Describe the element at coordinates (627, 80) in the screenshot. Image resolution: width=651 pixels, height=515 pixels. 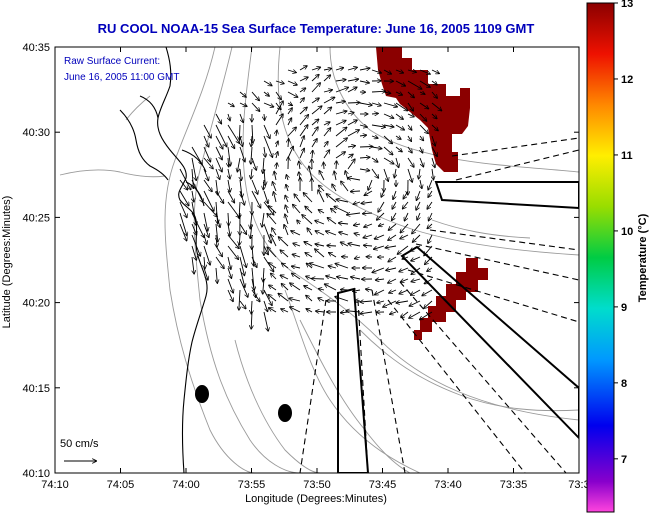
I see `colorbar-tick-label: 12` at that location.